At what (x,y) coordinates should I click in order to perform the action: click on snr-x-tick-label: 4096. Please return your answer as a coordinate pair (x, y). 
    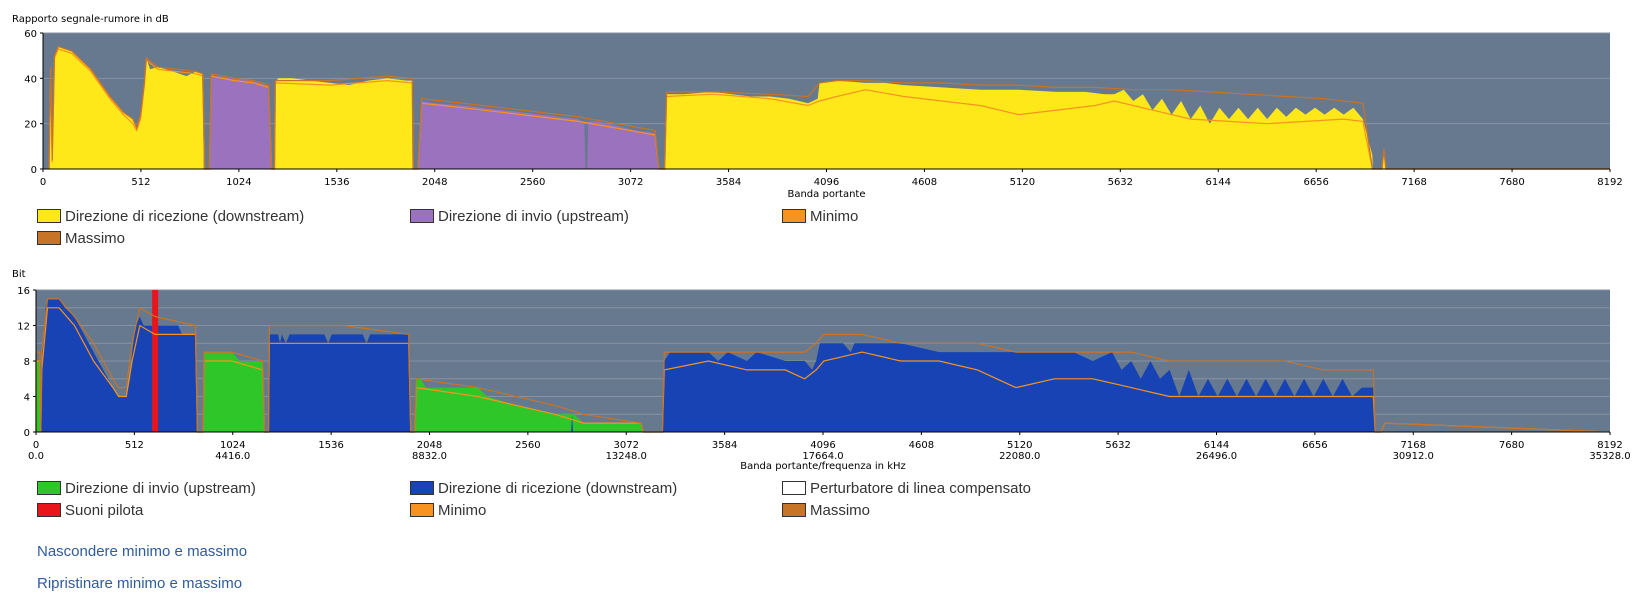
    Looking at the image, I should click on (826, 182).